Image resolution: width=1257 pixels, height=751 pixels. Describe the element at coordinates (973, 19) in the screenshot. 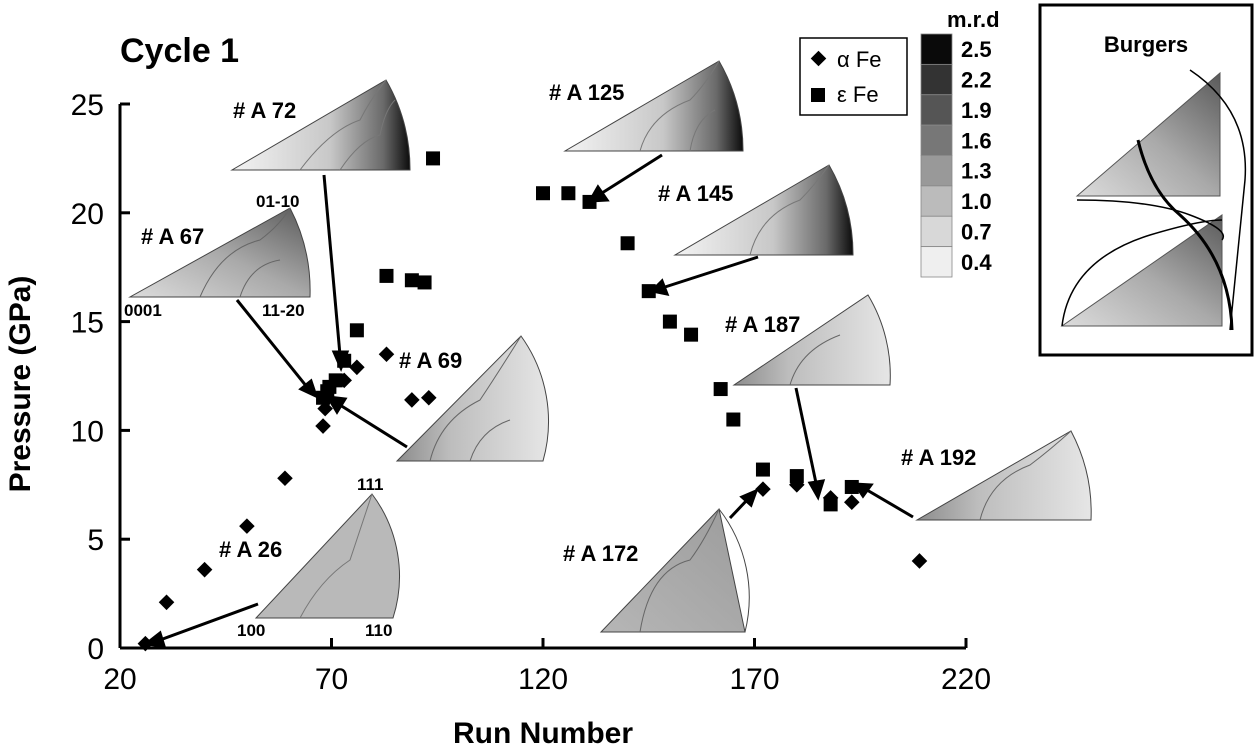

I see `colorbar-title: m.r.d` at that location.